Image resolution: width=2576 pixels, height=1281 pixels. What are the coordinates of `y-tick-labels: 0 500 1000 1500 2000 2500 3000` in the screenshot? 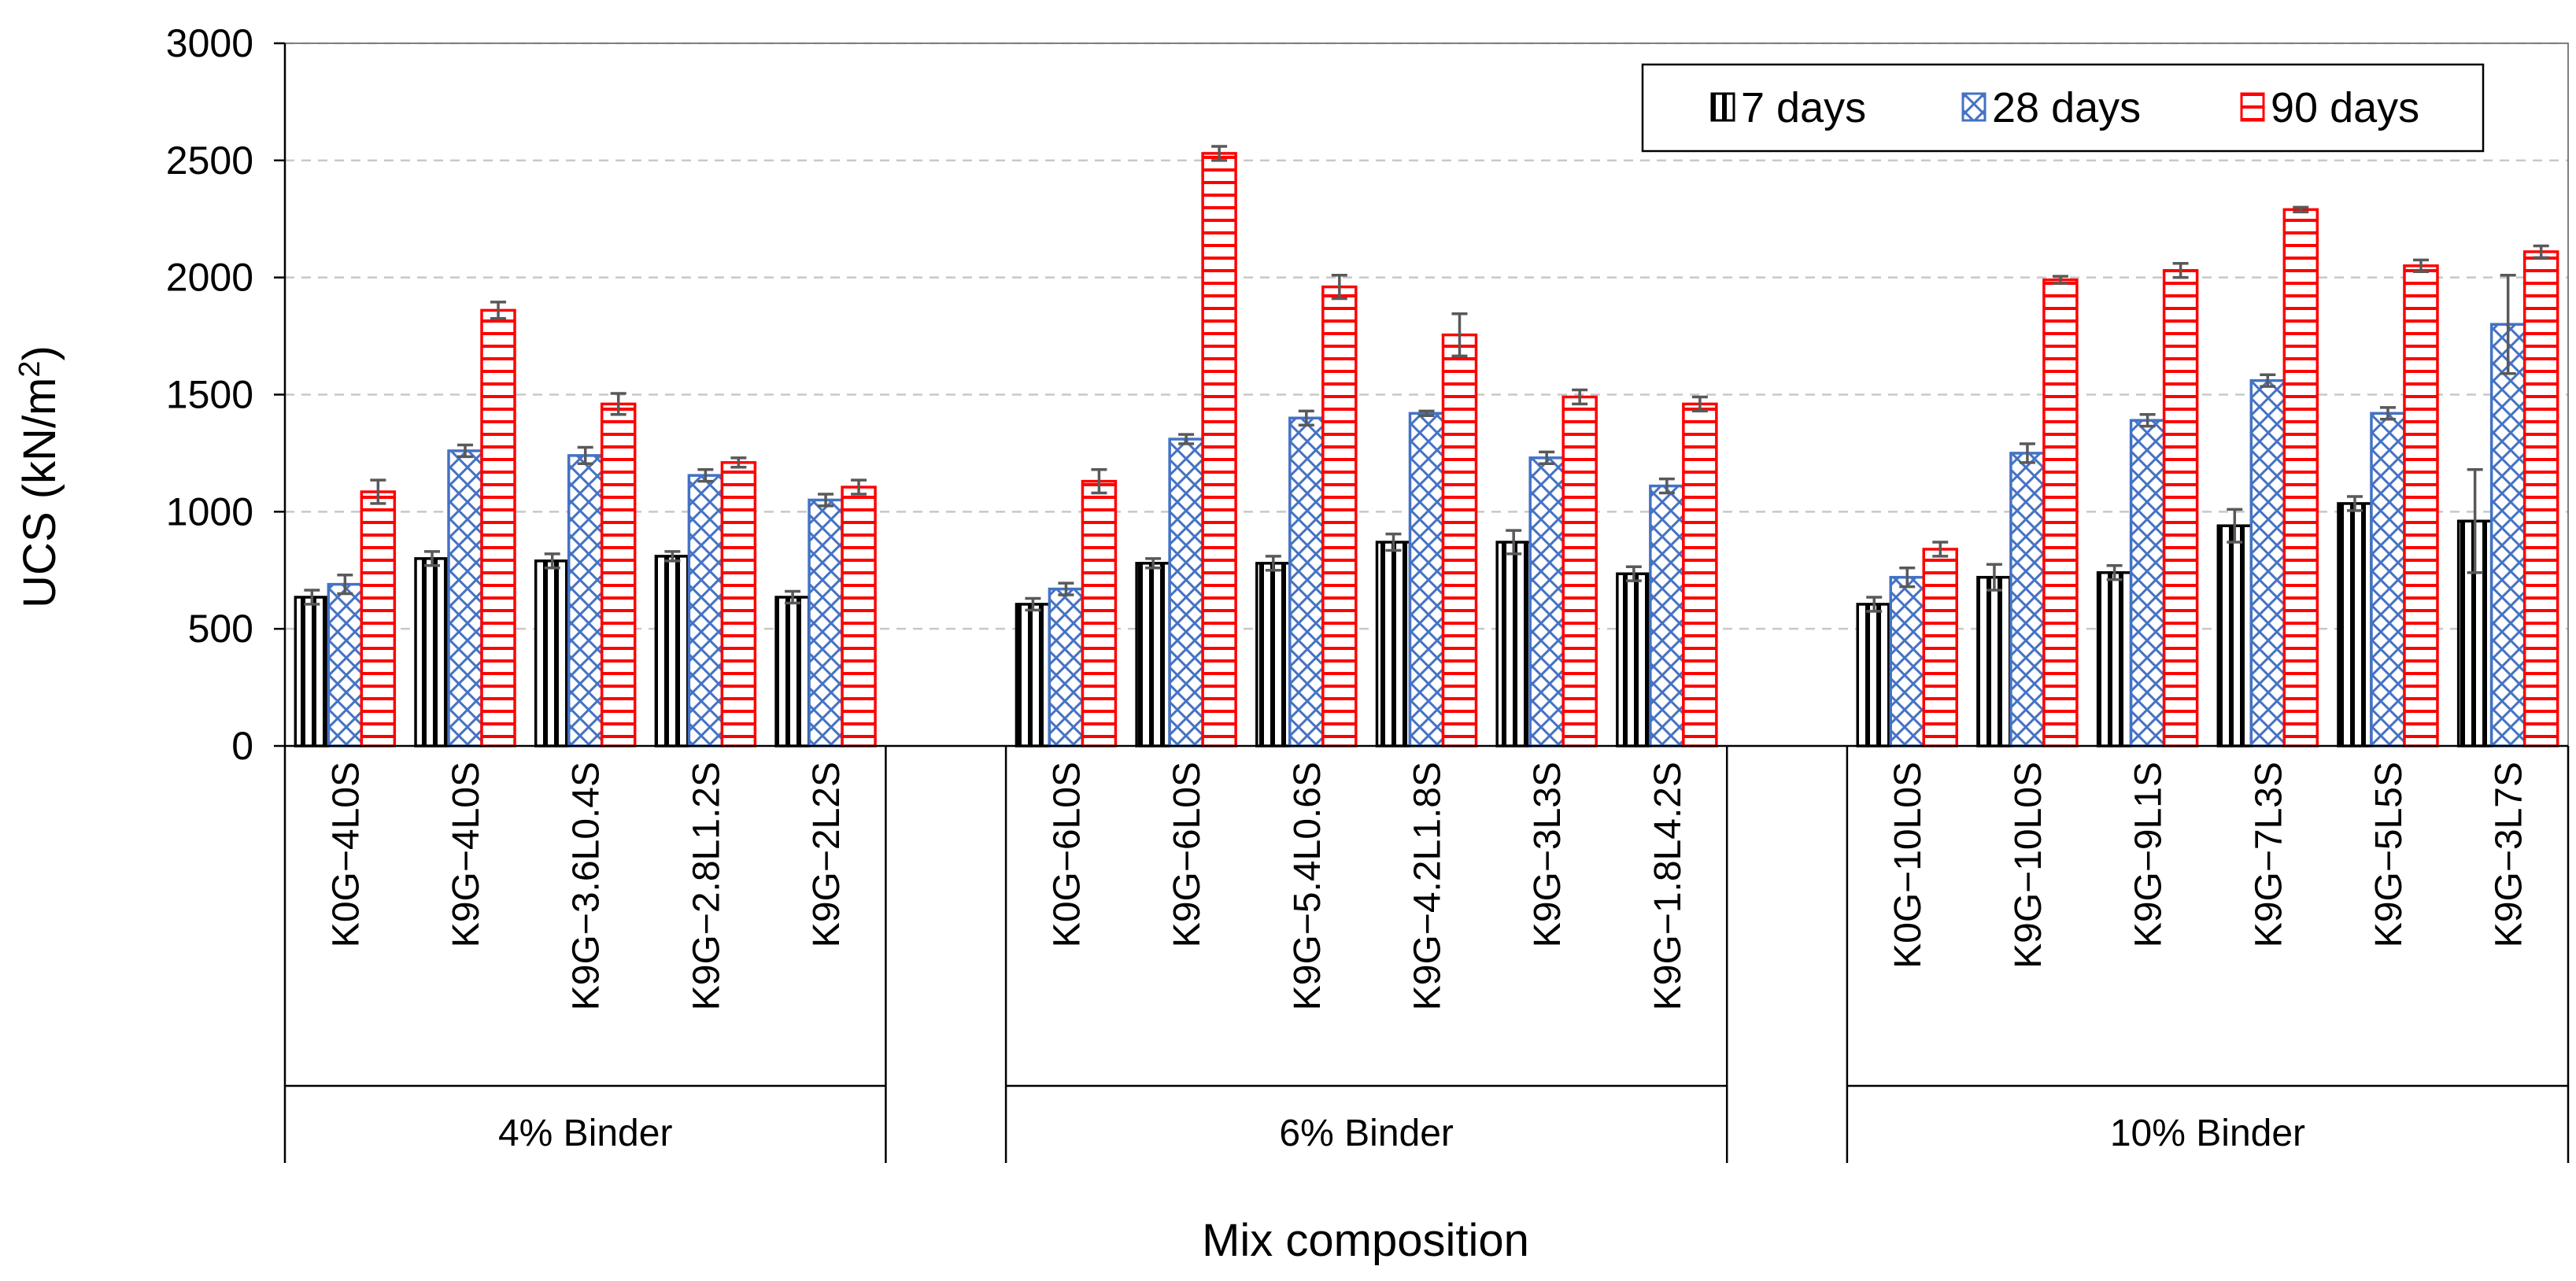 It's located at (210, 395).